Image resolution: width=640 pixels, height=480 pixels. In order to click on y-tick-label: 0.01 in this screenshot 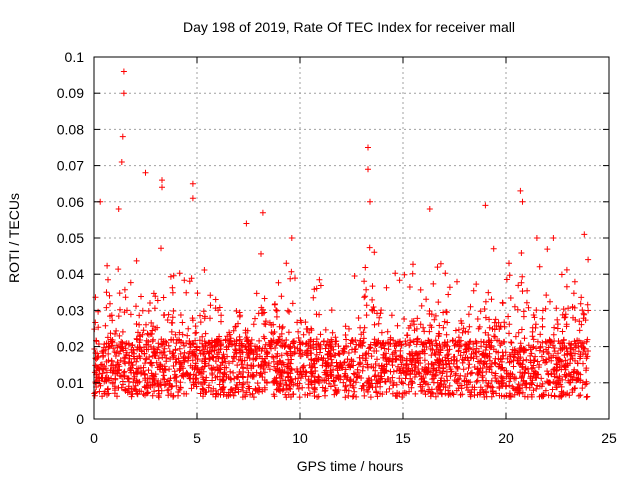, I will do `click(70, 383)`.